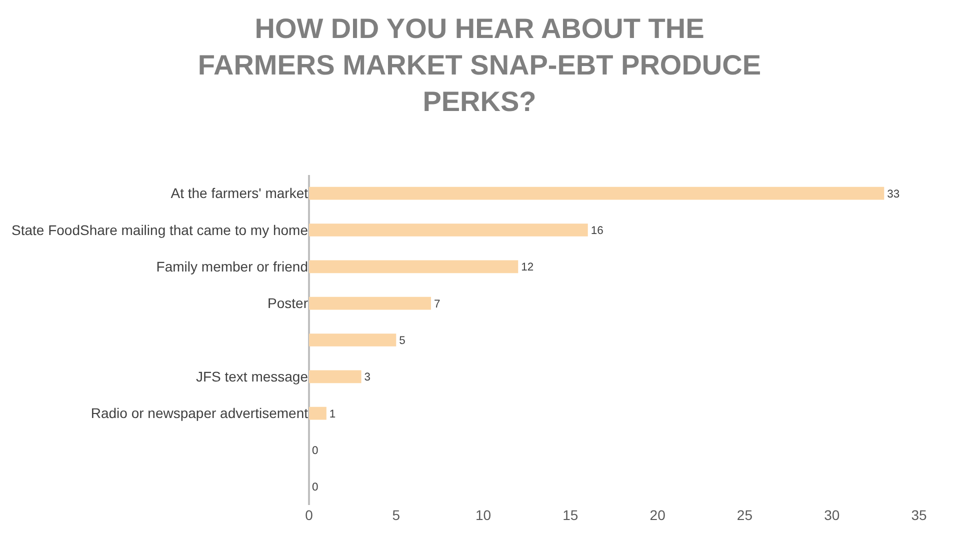 The image size is (959, 545). I want to click on data-label: 7, so click(437, 304).